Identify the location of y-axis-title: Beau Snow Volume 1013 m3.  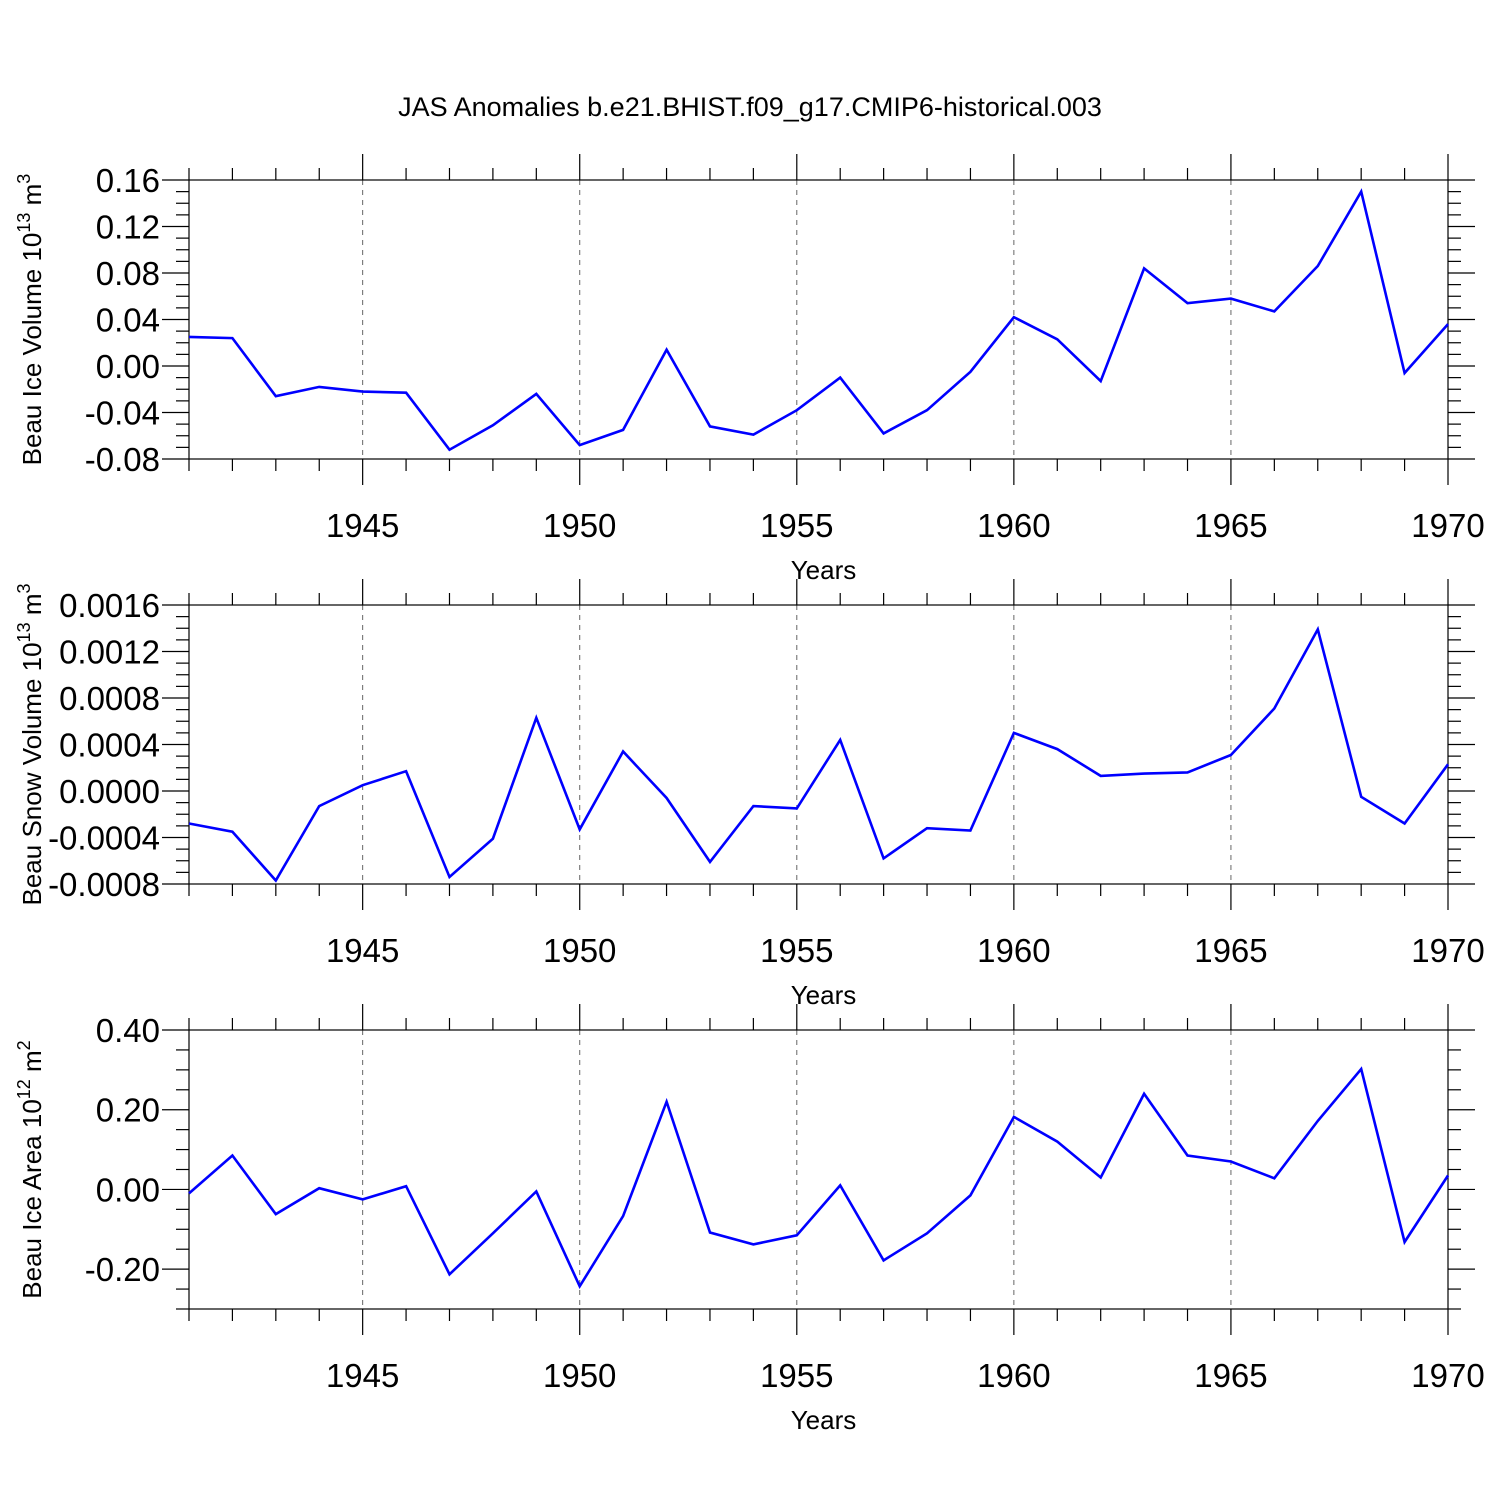
(30, 744).